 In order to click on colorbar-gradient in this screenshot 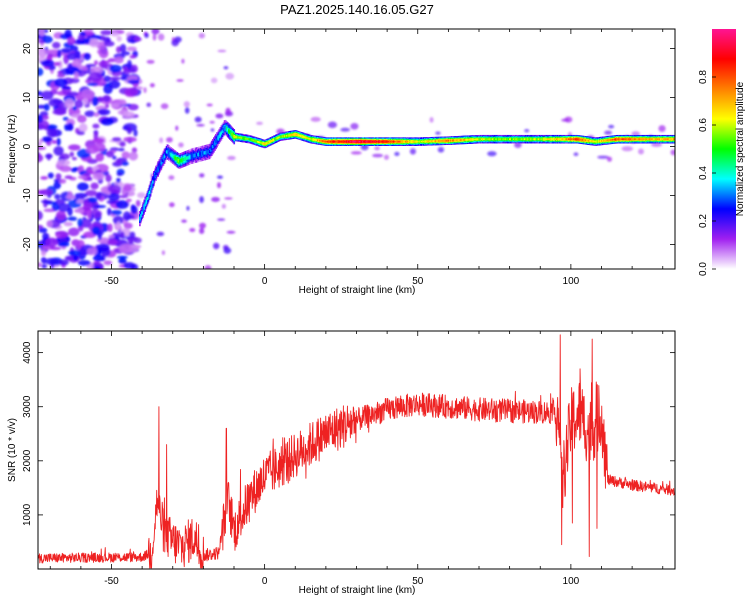, I will do `click(724, 149)`.